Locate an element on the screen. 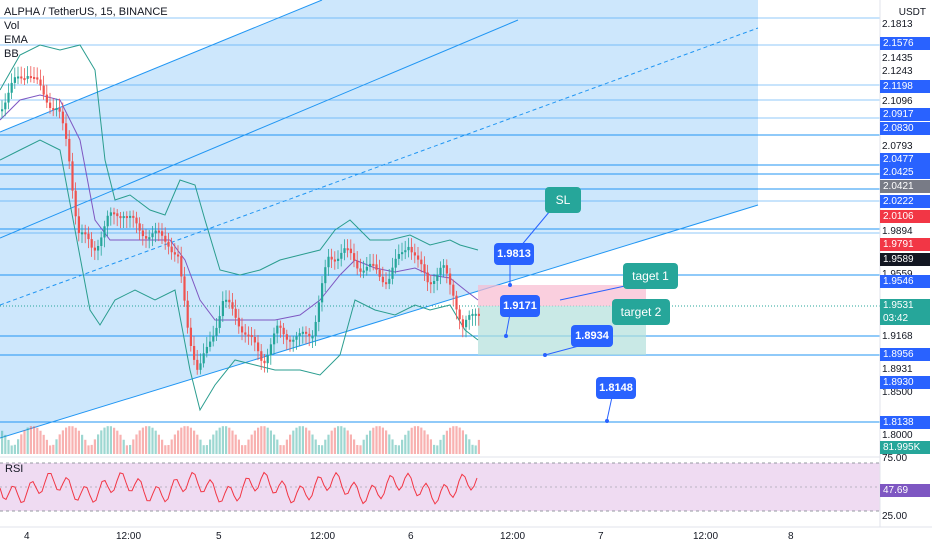 The width and height of the screenshot is (932, 550). target3-price-callout: 1.8148 is located at coordinates (616, 388).